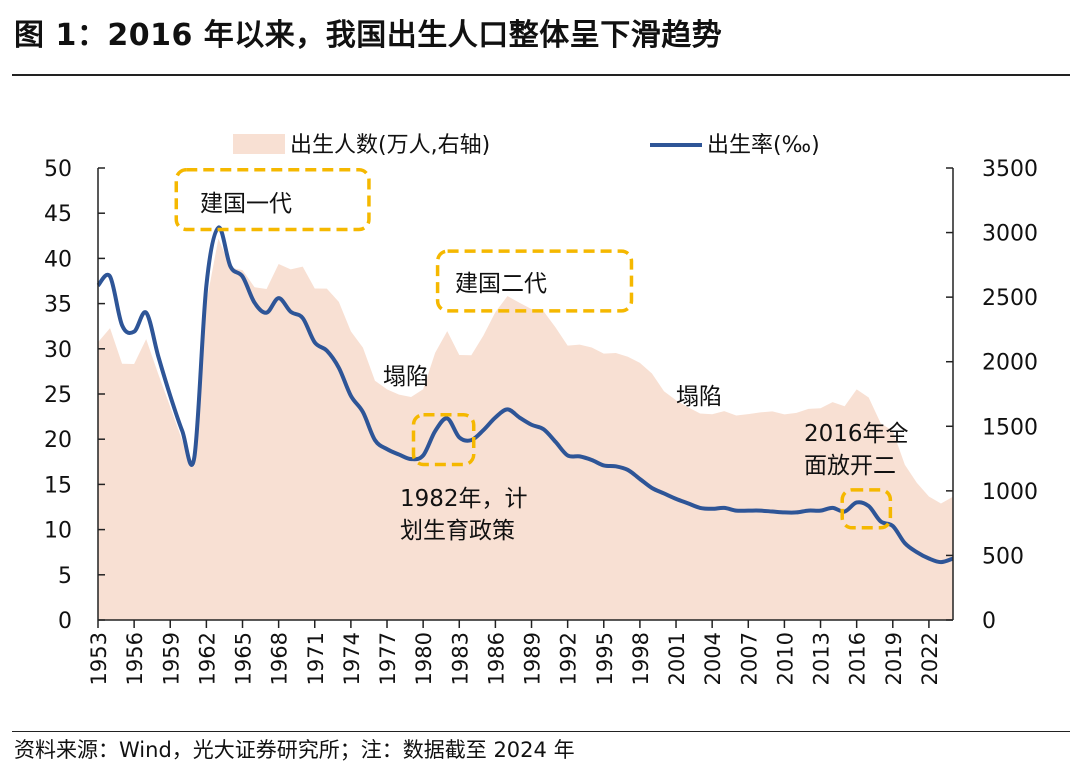 The width and height of the screenshot is (1080, 773). I want to click on annotation-text: 建国二代, so click(501, 284).